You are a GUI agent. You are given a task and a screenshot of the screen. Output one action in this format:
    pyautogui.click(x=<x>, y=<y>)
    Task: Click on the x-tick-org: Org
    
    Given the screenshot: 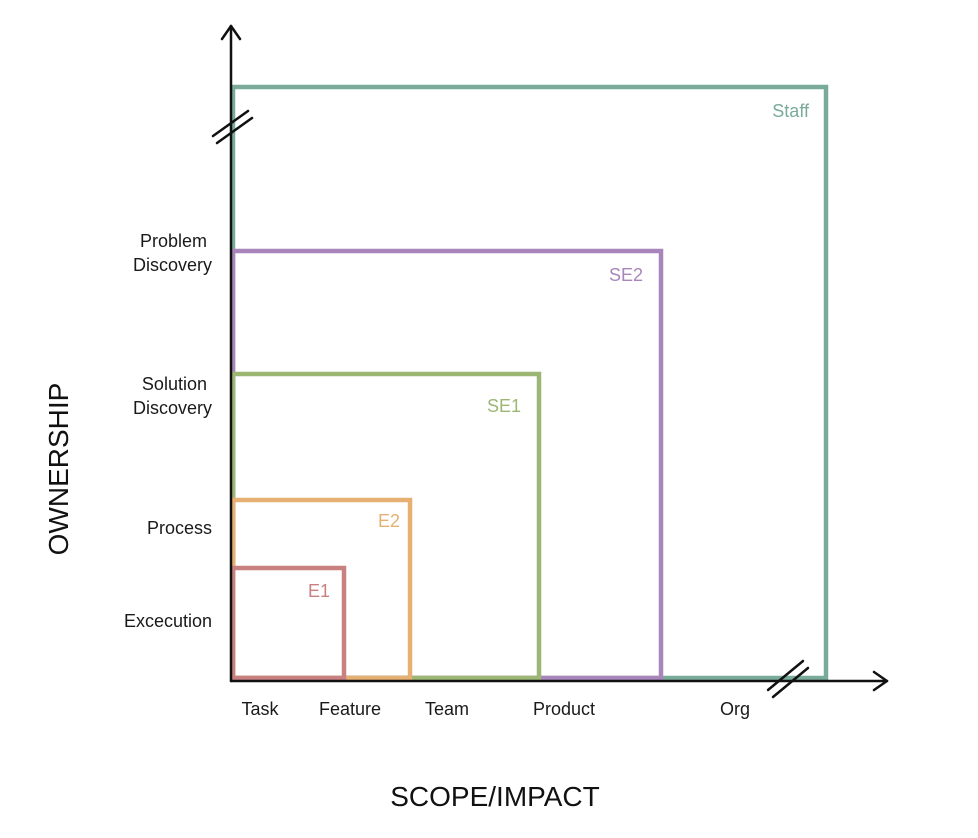 What is the action you would take?
    pyautogui.click(x=735, y=709)
    